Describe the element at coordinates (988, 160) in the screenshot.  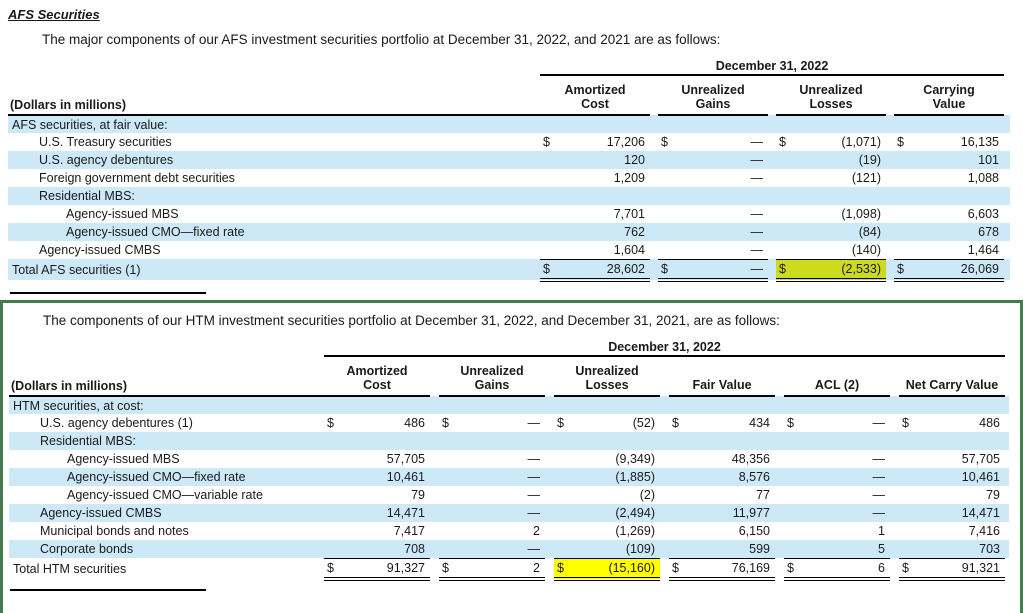
I see `amount-value: 101` at that location.